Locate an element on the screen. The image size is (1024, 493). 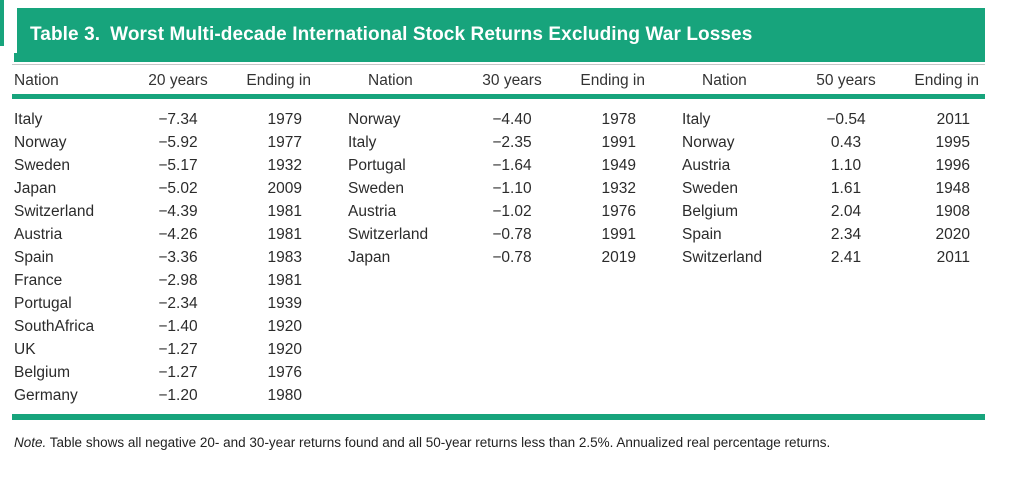
table-row: Norway −4.40 1978 is located at coordinates (496, 119).